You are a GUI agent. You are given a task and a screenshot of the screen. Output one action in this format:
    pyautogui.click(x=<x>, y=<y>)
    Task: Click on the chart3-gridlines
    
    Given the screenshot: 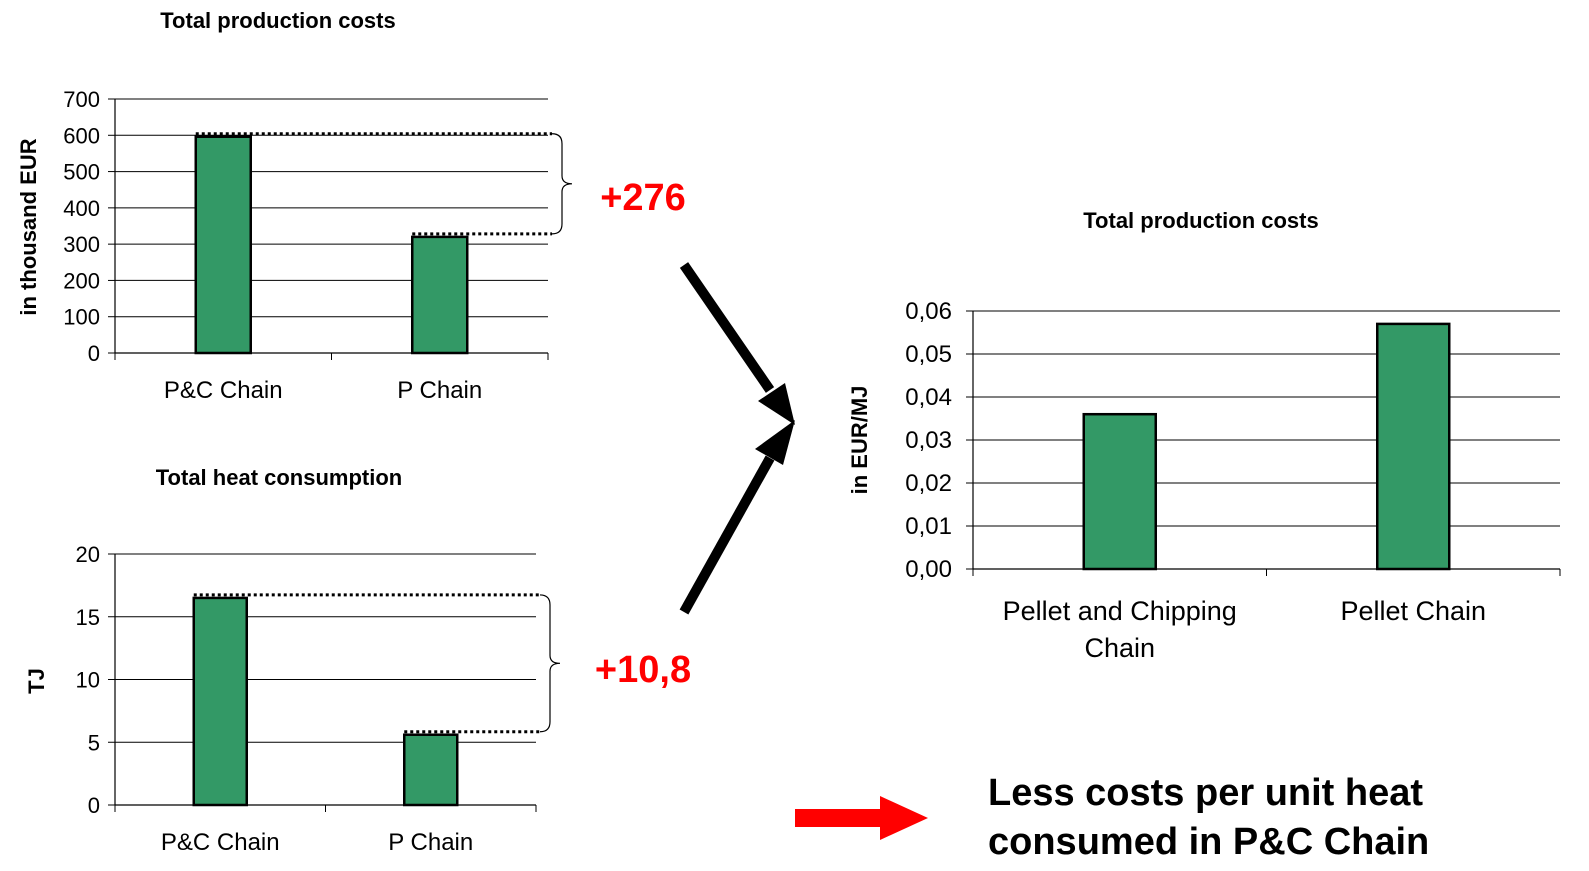 What is the action you would take?
    pyautogui.click(x=1266, y=418)
    